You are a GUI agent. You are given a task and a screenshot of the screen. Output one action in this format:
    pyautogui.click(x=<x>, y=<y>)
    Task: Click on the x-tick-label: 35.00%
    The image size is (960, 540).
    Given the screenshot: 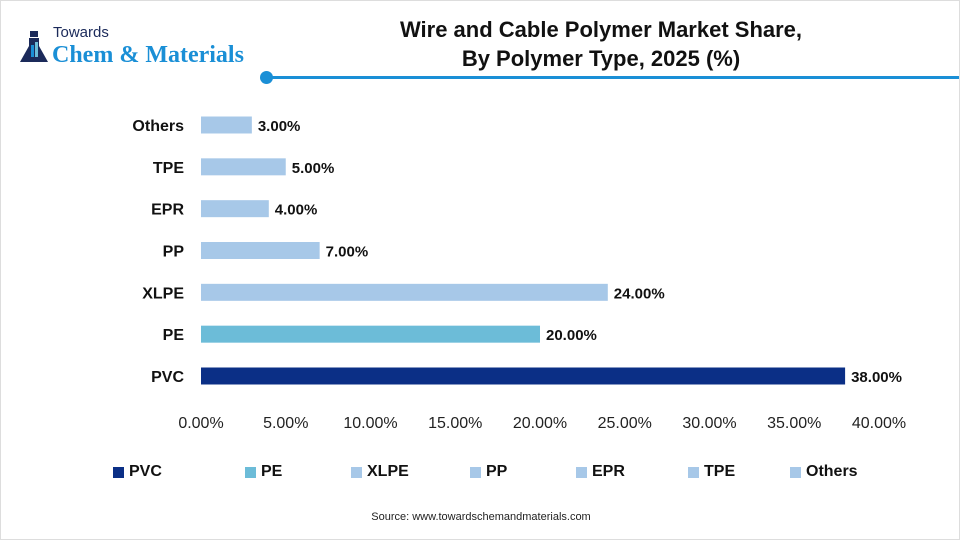 What is the action you would take?
    pyautogui.click(x=794, y=423)
    